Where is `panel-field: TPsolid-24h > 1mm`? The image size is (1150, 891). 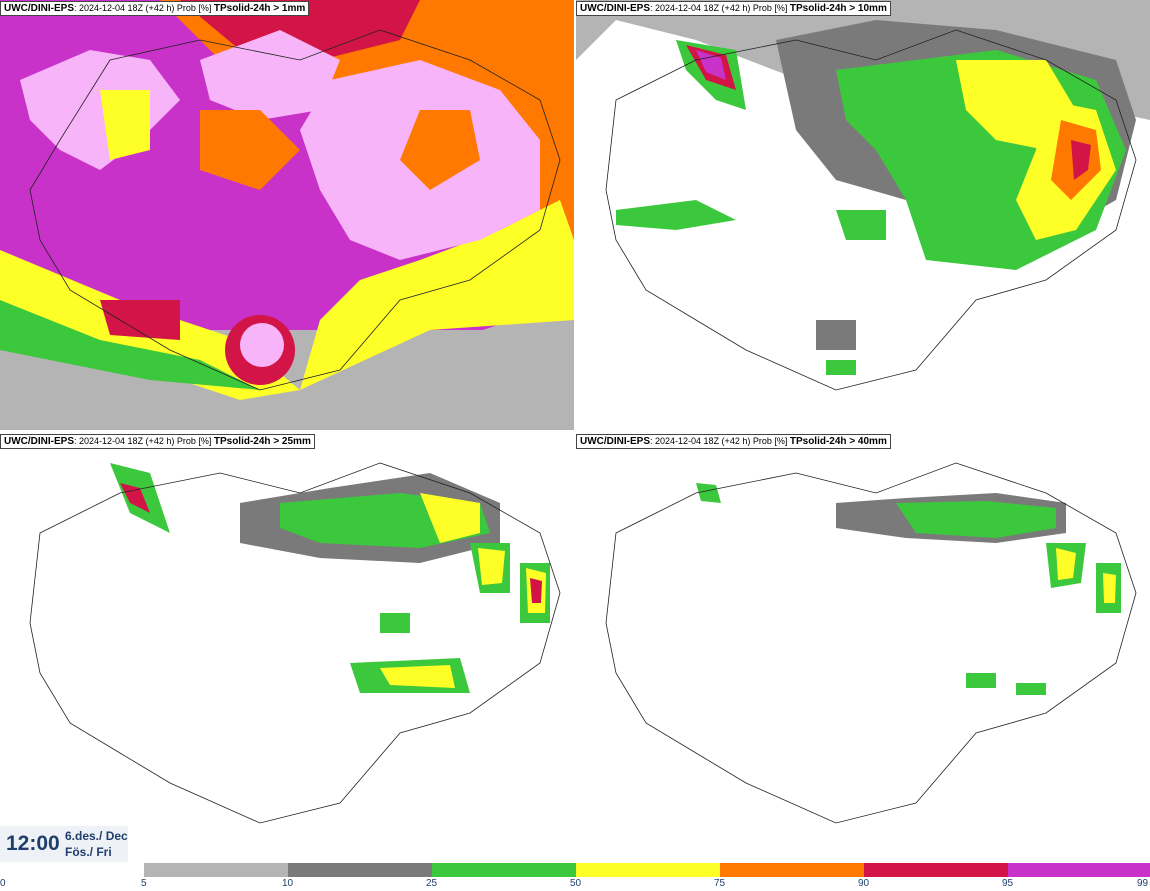
panel-field: TPsolid-24h > 1mm is located at coordinates (259, 8).